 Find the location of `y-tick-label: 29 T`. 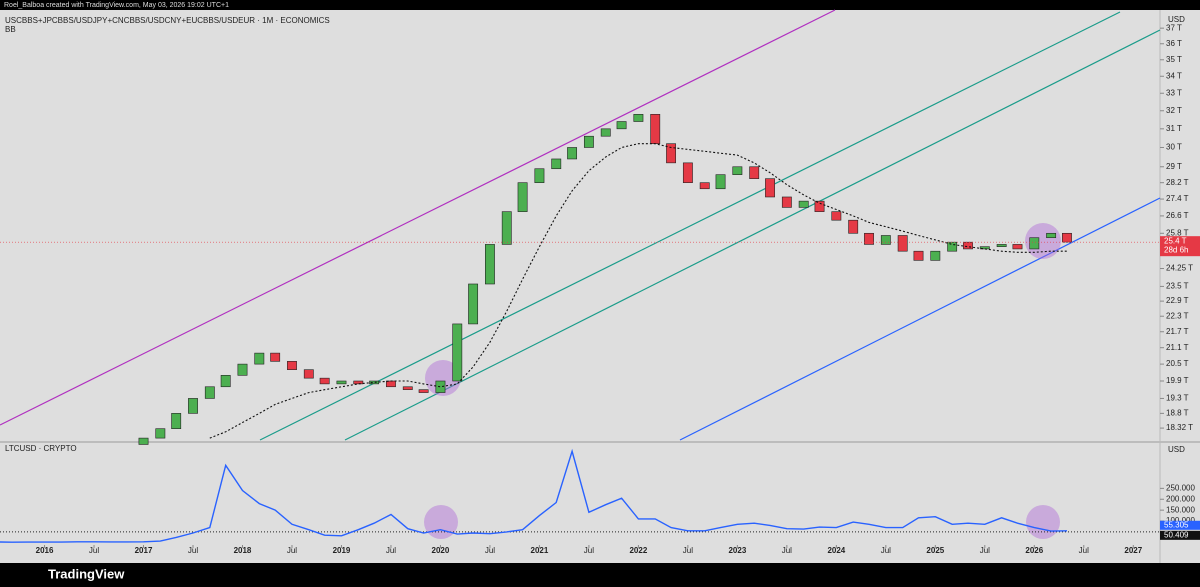

y-tick-label: 29 T is located at coordinates (1174, 166).